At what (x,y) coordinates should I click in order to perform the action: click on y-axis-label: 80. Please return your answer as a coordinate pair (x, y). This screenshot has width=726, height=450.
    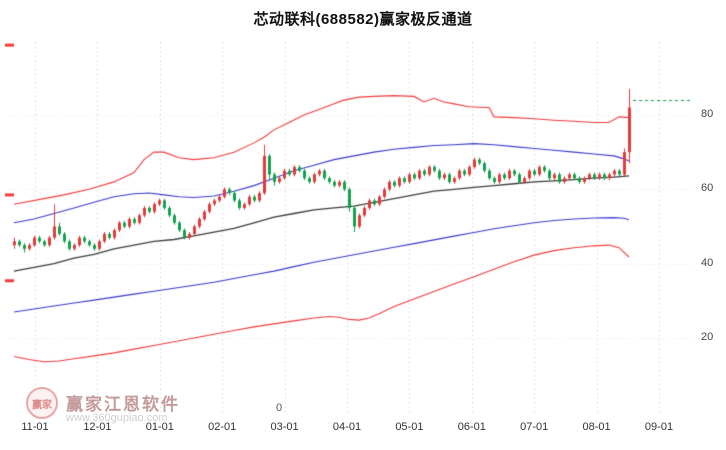
    Looking at the image, I should click on (707, 114).